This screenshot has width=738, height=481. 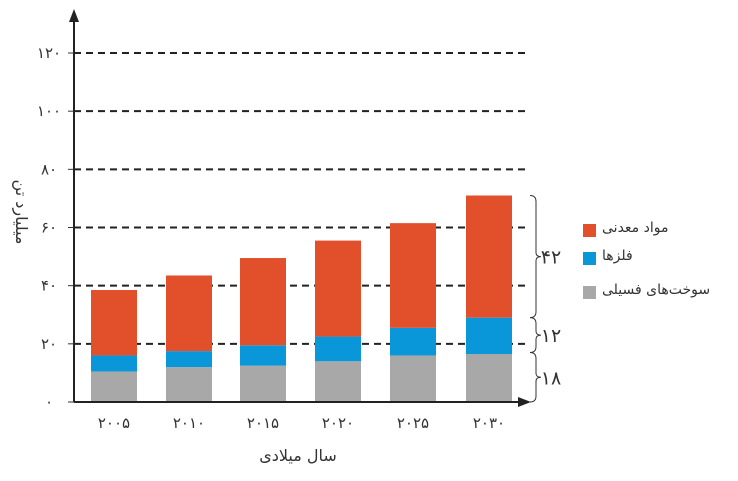 I want to click on y-tick-label: ۲۰, so click(x=49, y=344).